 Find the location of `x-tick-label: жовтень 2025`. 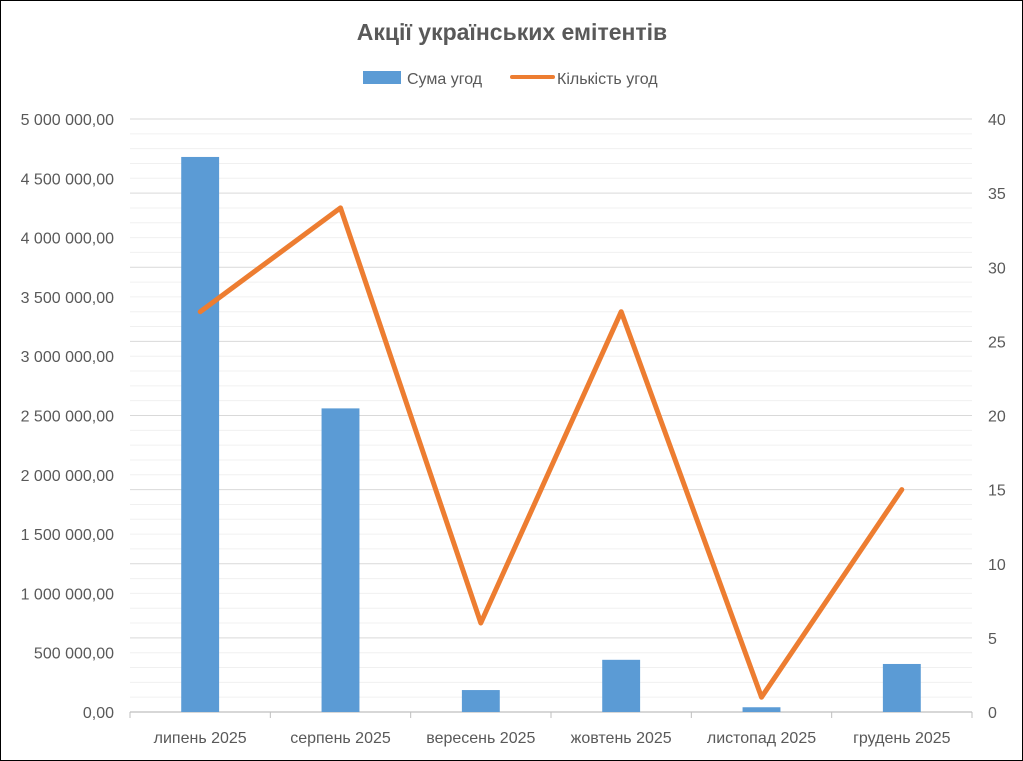

x-tick-label: жовтень 2025 is located at coordinates (621, 738).